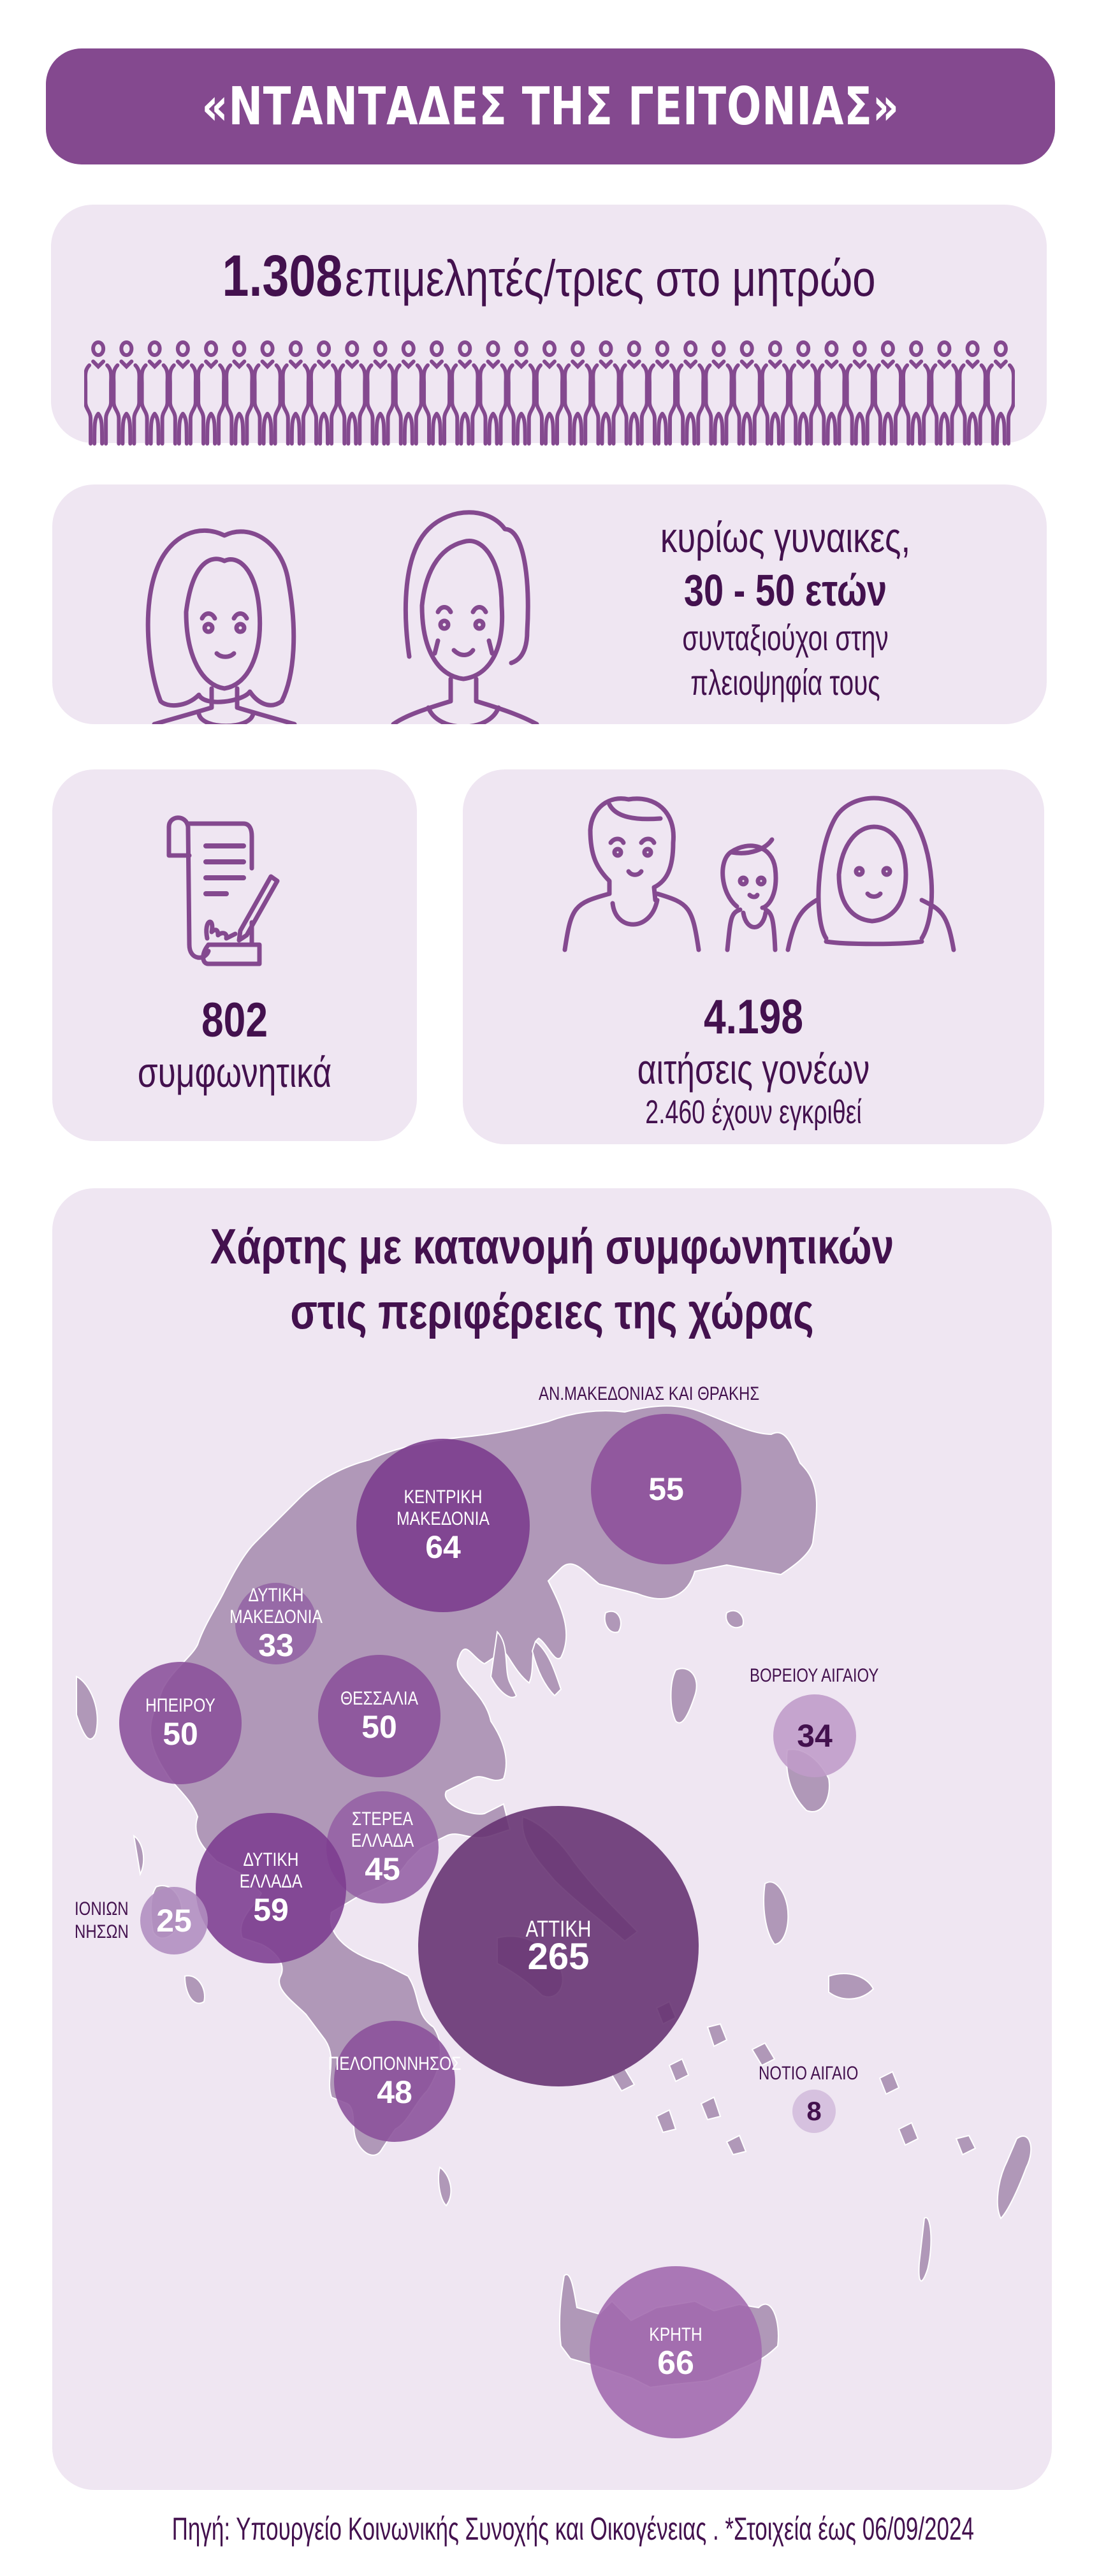 This screenshot has height=2576, width=1099. I want to click on registry-card: 1.308 επιμελητές/τριες στο μητρώο, so click(549, 325).